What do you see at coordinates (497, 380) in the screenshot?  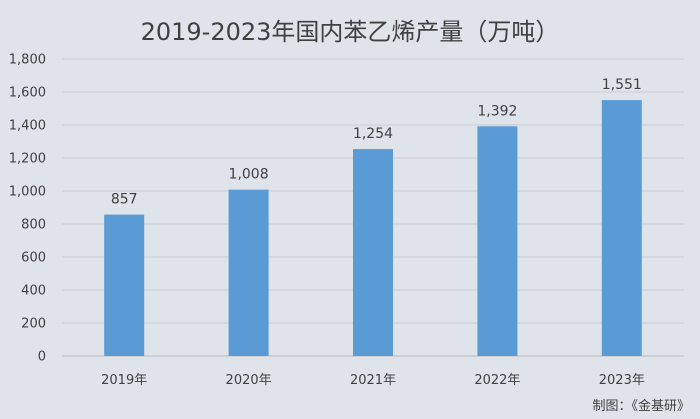 I see `x-tick-label: 2022年` at bounding box center [497, 380].